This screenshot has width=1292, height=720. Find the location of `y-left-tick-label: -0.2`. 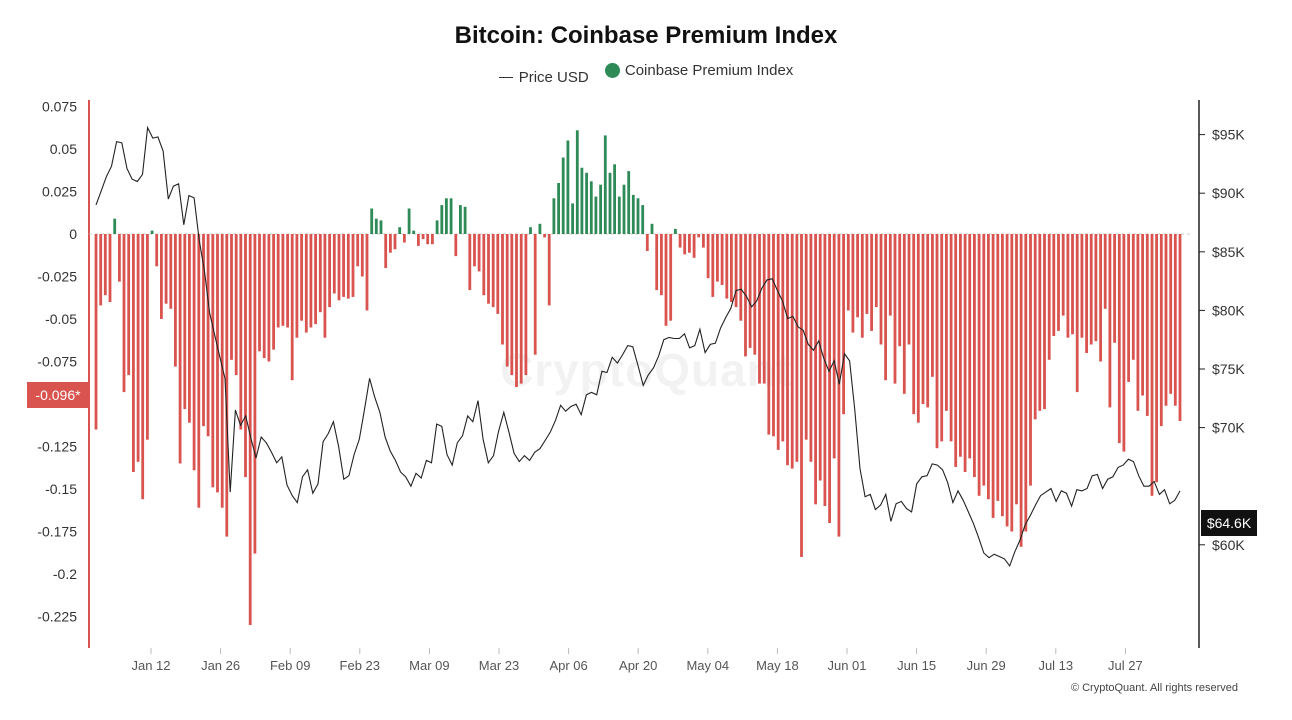

y-left-tick-label: -0.2 is located at coordinates (65, 574).